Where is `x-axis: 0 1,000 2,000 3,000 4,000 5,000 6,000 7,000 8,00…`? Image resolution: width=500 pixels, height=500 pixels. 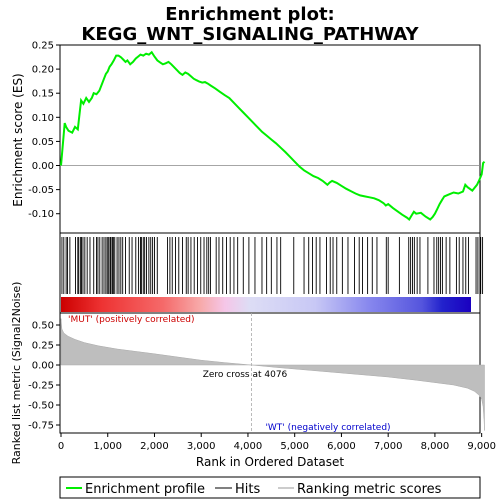 x-axis: 0 1,000 2,000 3,000 4,000 5,000 6,000 7,000 8,00… is located at coordinates (277, 442).